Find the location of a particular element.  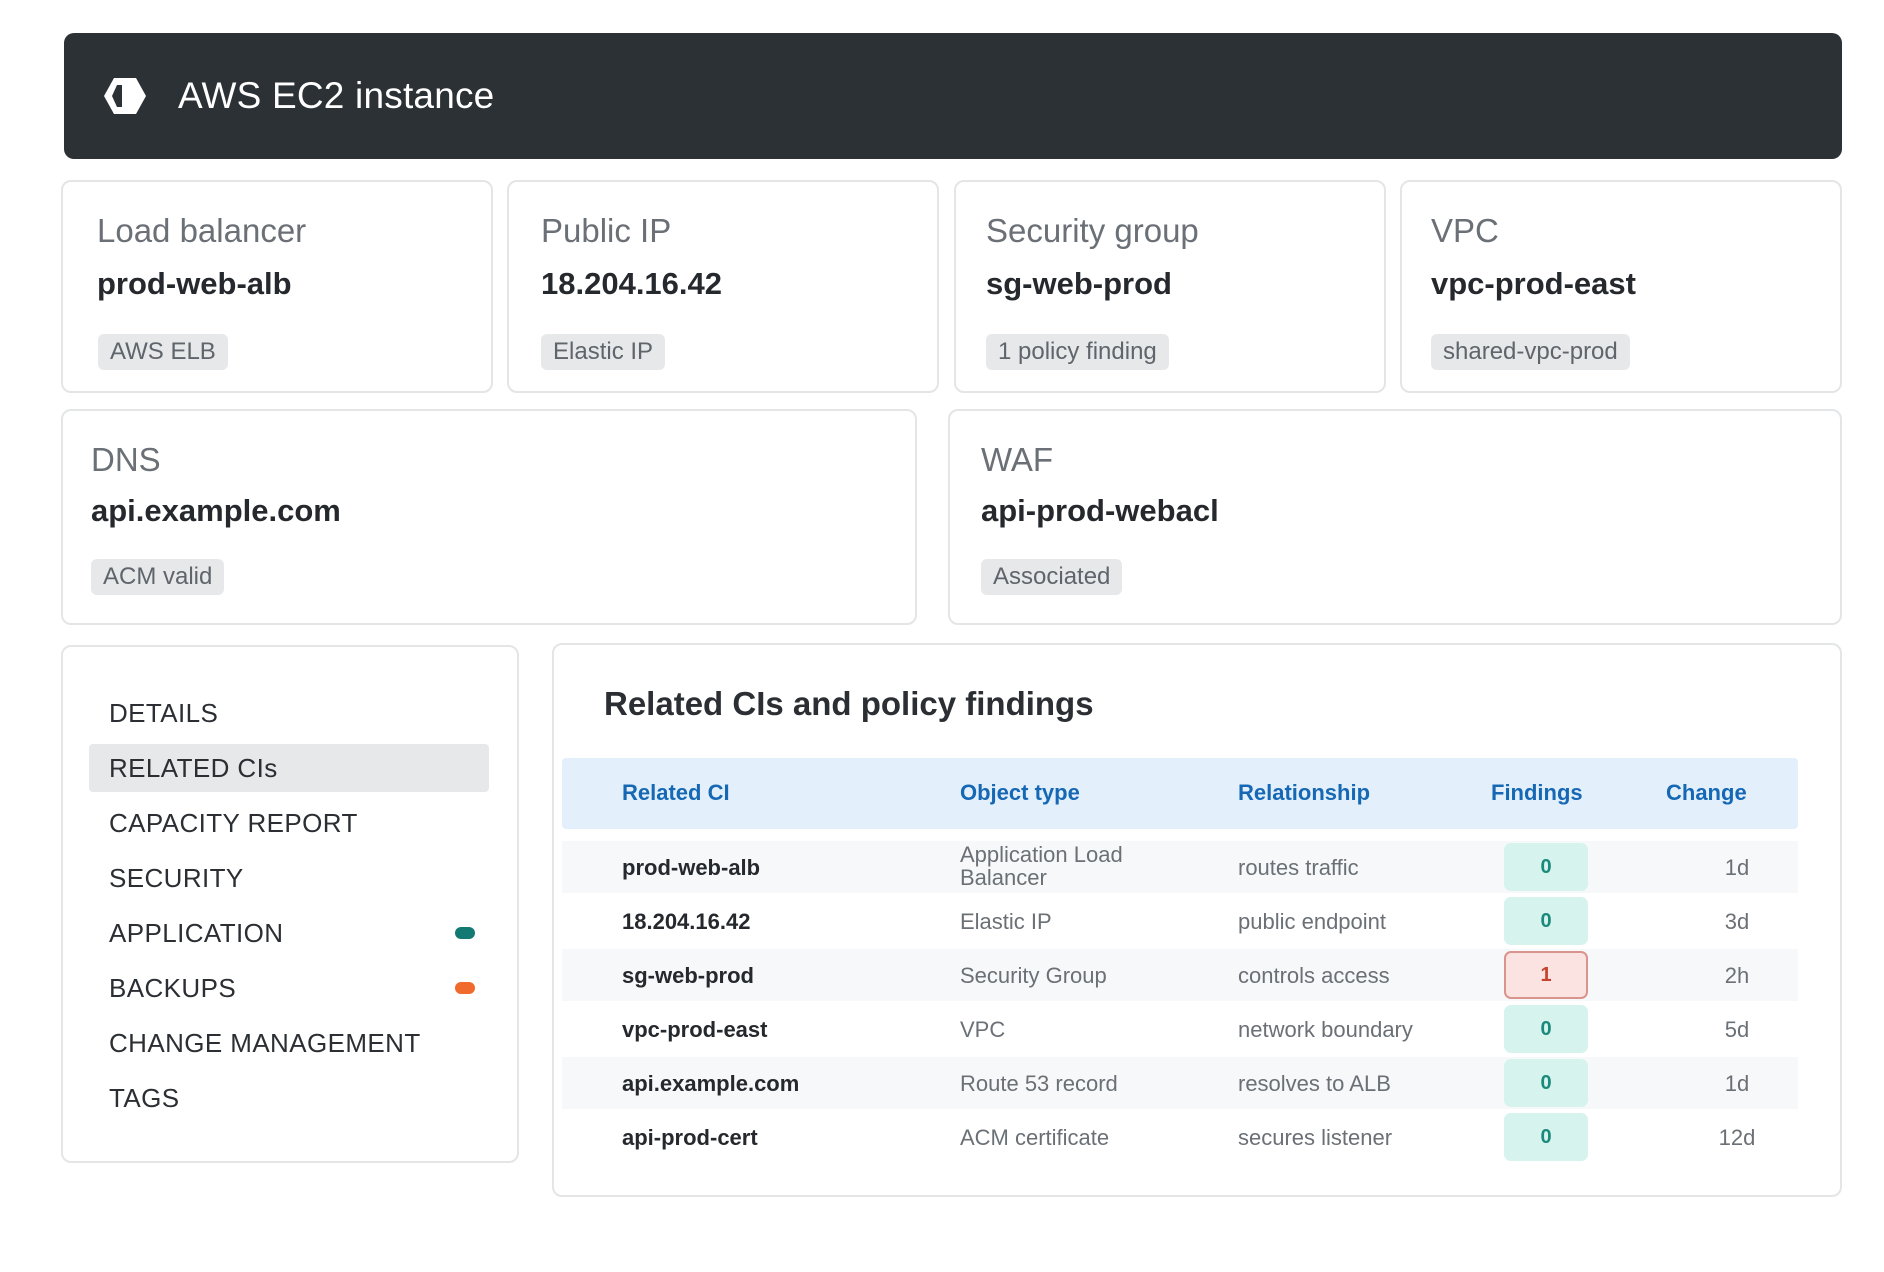

nav-item-label: CAPACITY REPORT is located at coordinates (233, 822).